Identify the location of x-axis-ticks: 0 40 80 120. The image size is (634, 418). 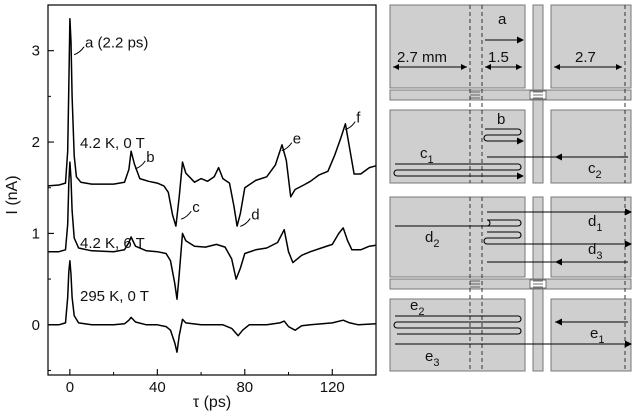
(221, 382).